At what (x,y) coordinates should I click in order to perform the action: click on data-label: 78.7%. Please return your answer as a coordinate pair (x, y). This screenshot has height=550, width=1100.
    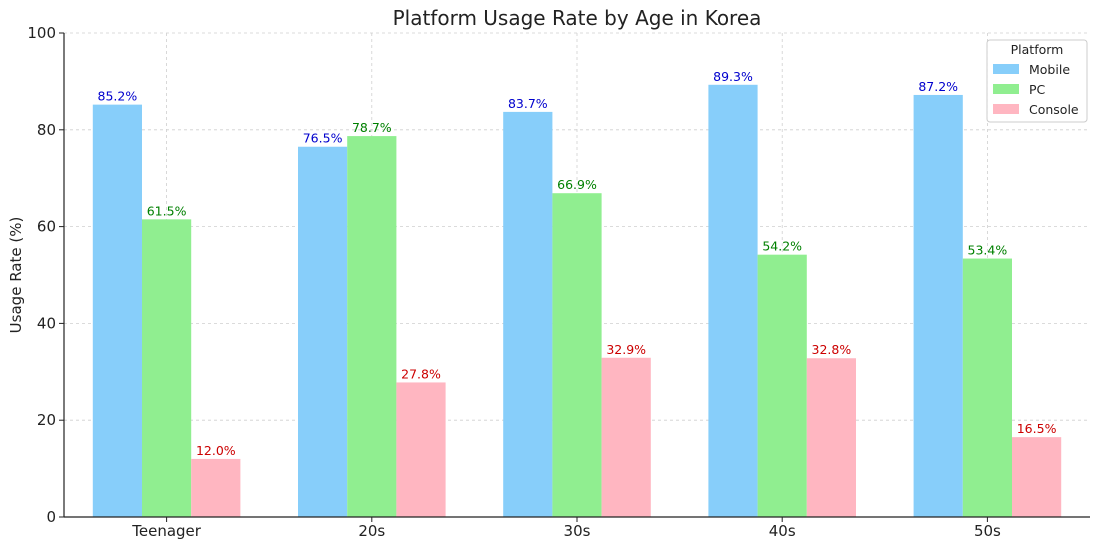
    Looking at the image, I should click on (372, 127).